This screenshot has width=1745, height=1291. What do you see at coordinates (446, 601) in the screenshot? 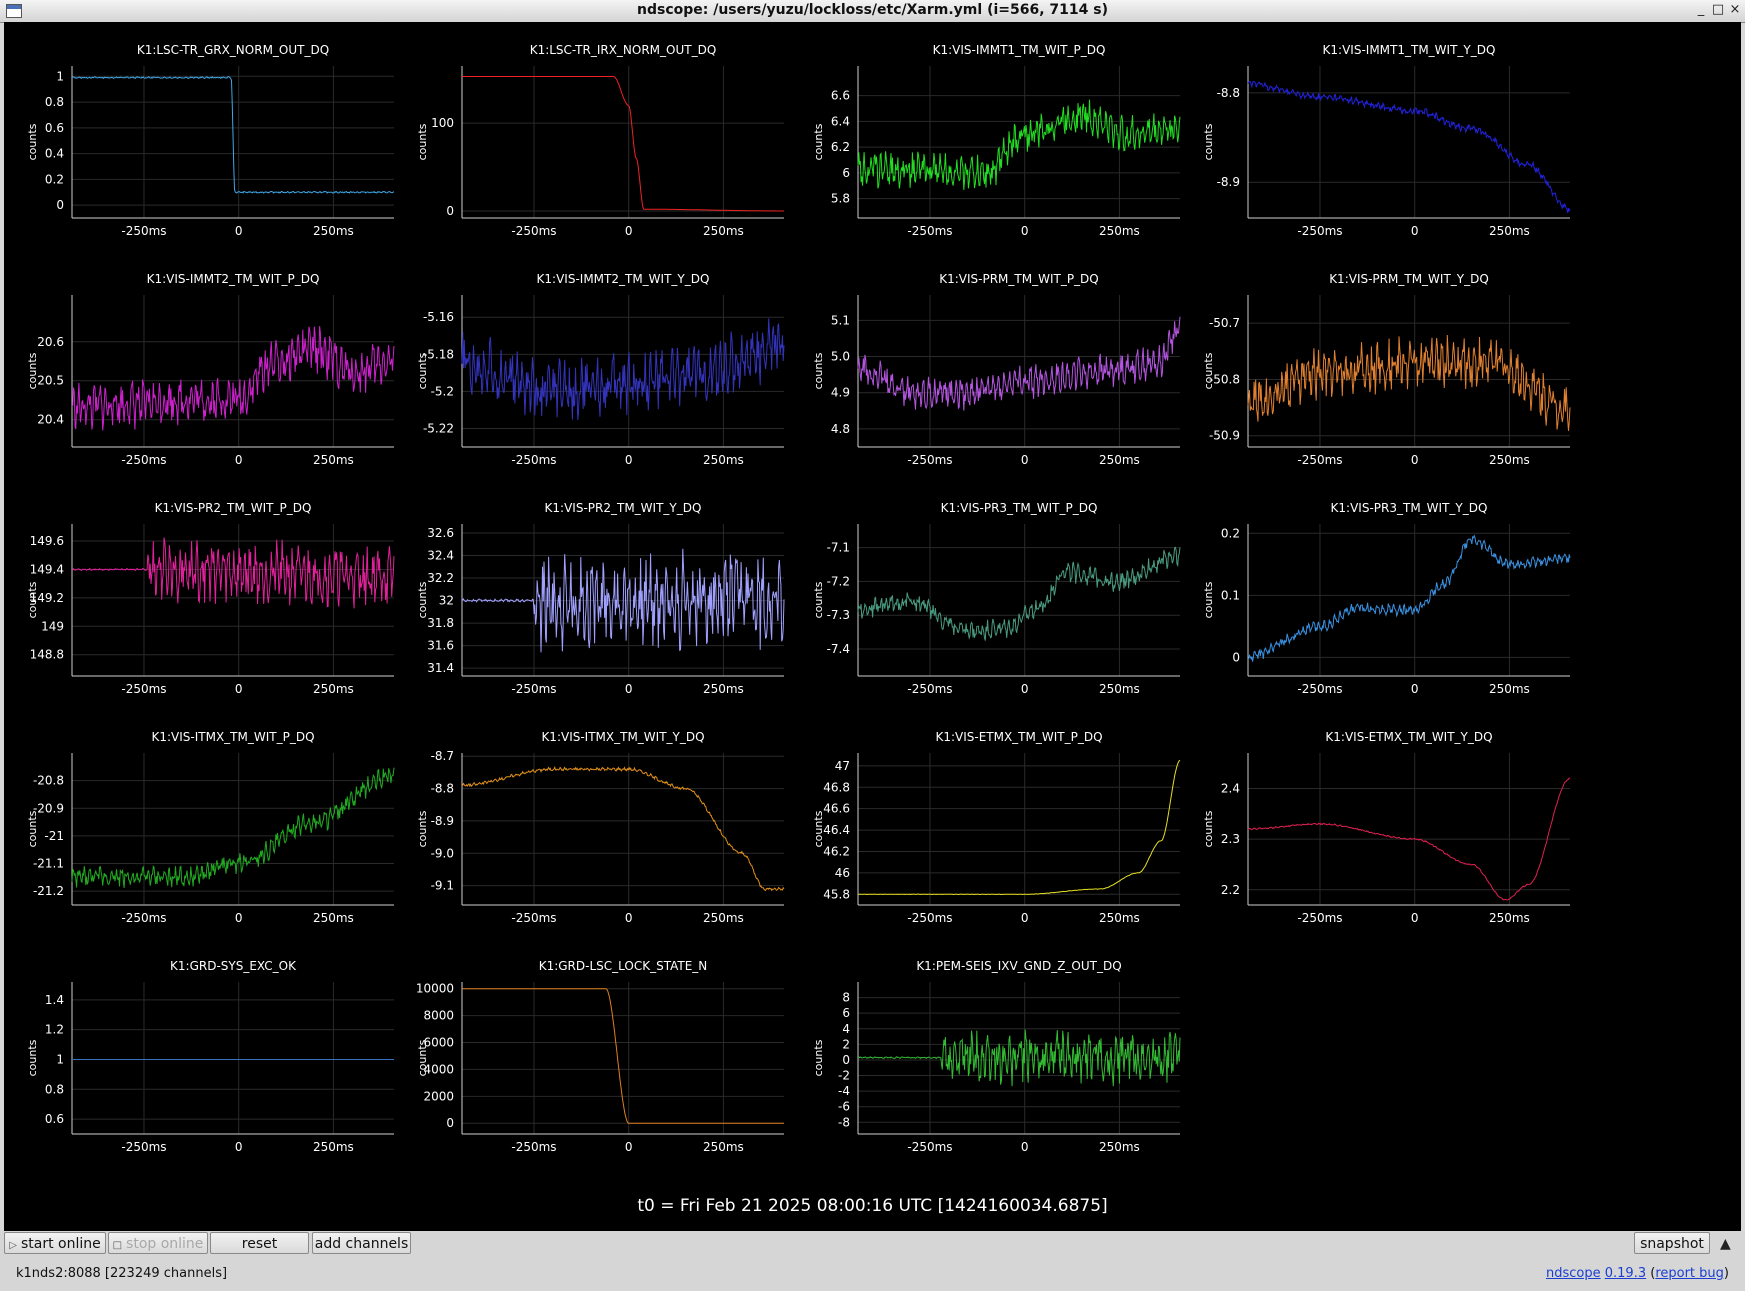
I see `y-tick-label: 32` at bounding box center [446, 601].